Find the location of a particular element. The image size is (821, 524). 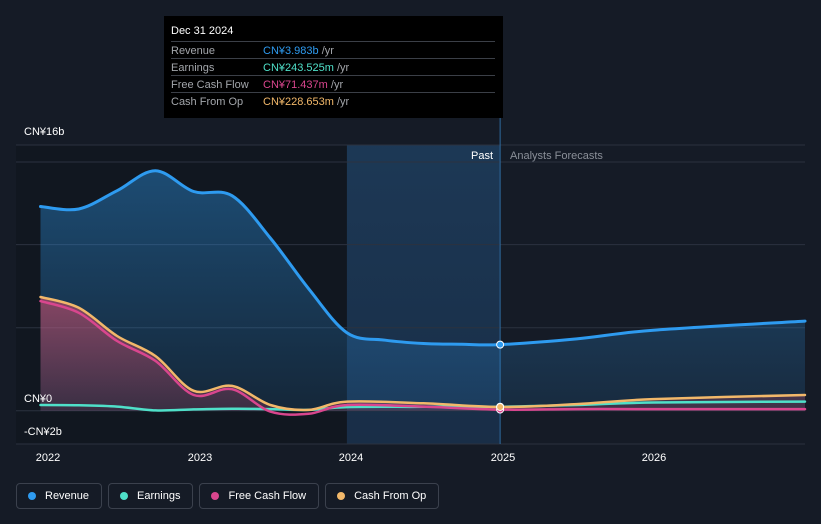

legend-item-revenue: Revenue is located at coordinates (59, 496).